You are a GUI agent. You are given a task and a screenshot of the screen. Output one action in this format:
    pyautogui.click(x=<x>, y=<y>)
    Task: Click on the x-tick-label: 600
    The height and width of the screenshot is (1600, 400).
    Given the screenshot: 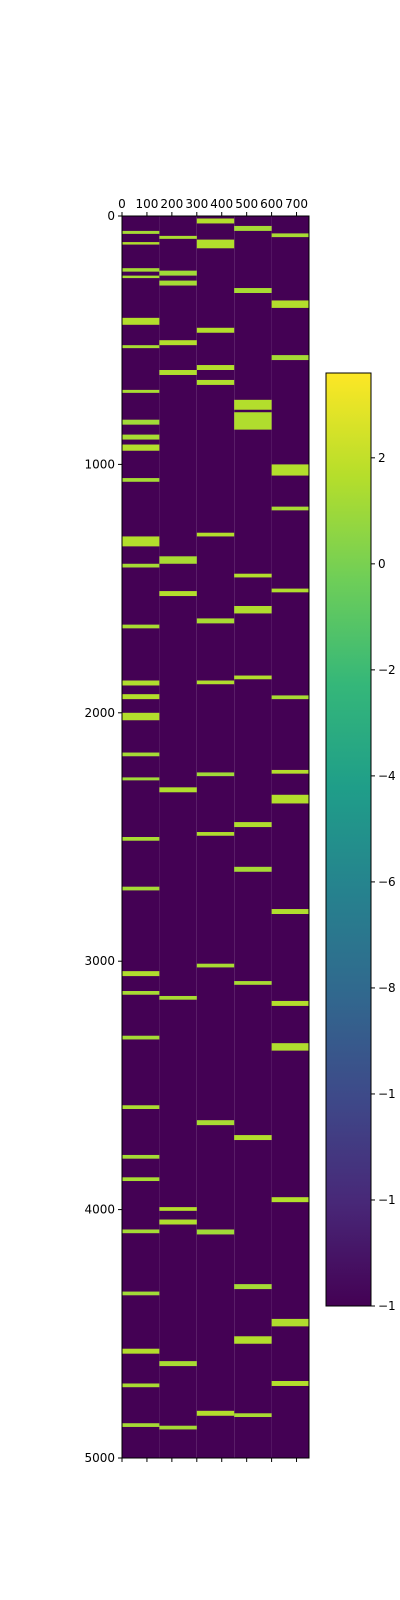 What is the action you would take?
    pyautogui.click(x=271, y=204)
    